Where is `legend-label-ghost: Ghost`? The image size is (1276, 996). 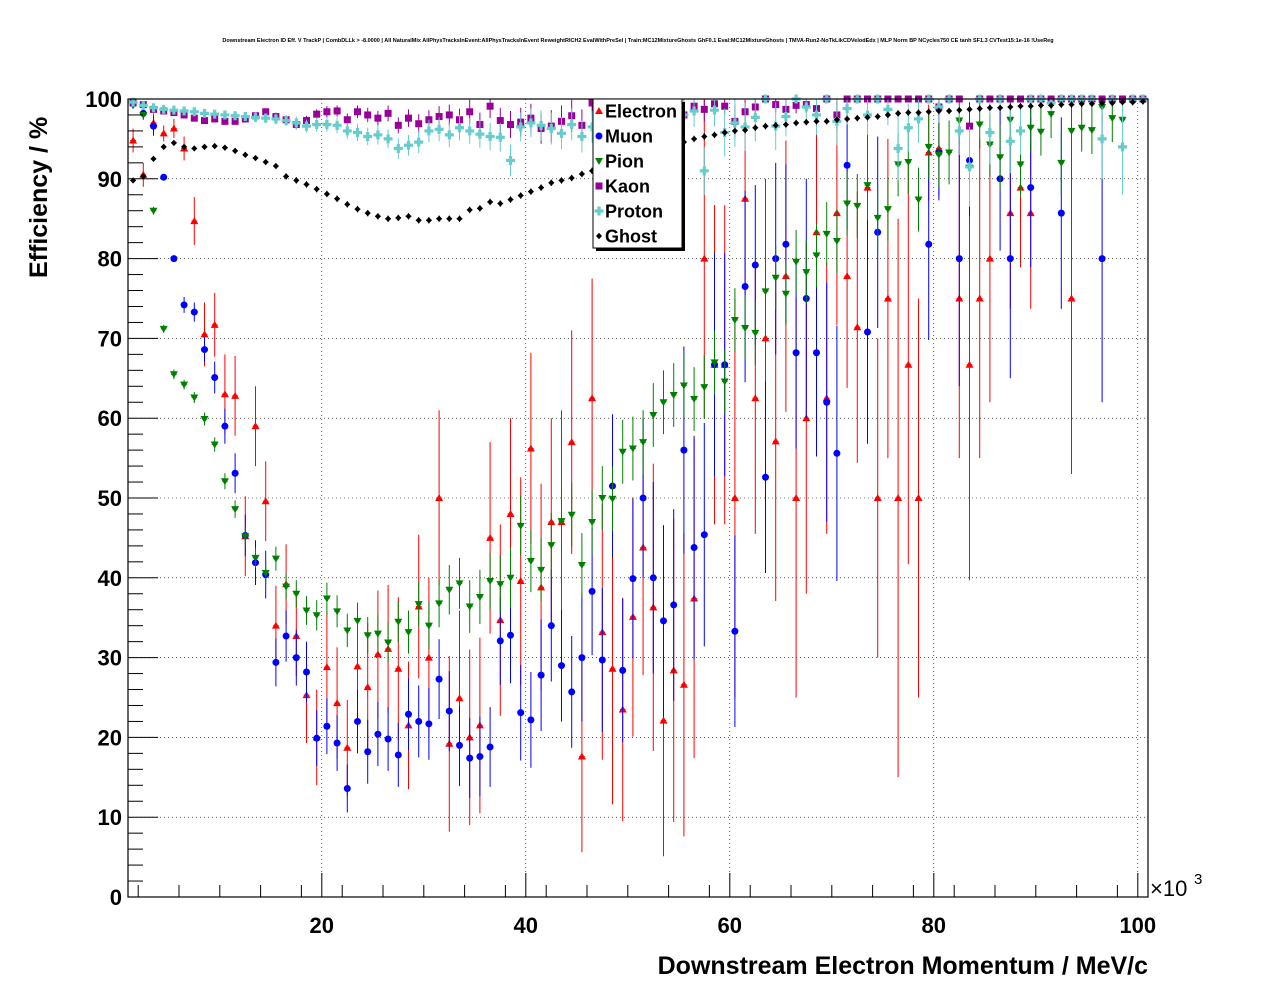 legend-label-ghost: Ghost is located at coordinates (631, 237).